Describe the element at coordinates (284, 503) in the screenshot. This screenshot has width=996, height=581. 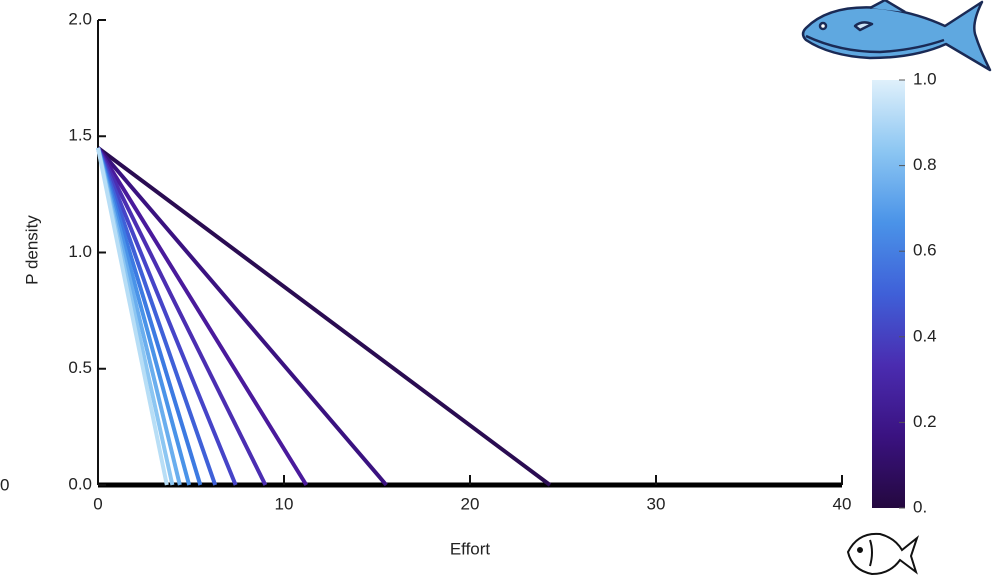
I see `x-tick-label: 10` at that location.